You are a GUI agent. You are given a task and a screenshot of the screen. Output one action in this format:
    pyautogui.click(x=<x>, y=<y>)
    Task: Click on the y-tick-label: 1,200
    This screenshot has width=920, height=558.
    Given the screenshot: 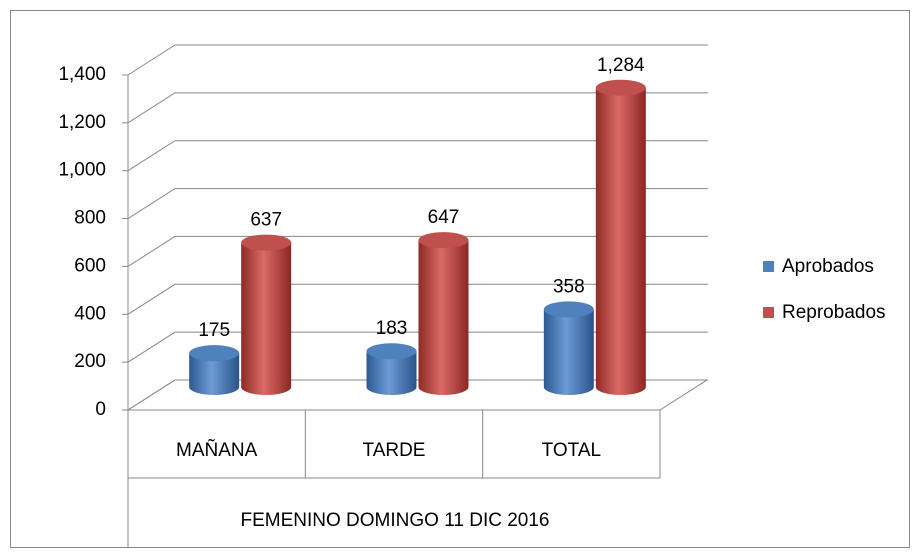 What is the action you would take?
    pyautogui.click(x=82, y=122)
    